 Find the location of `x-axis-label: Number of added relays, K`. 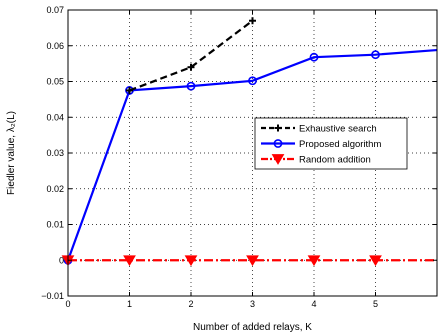

x-axis-label: Number of added relays, K is located at coordinates (252, 327).